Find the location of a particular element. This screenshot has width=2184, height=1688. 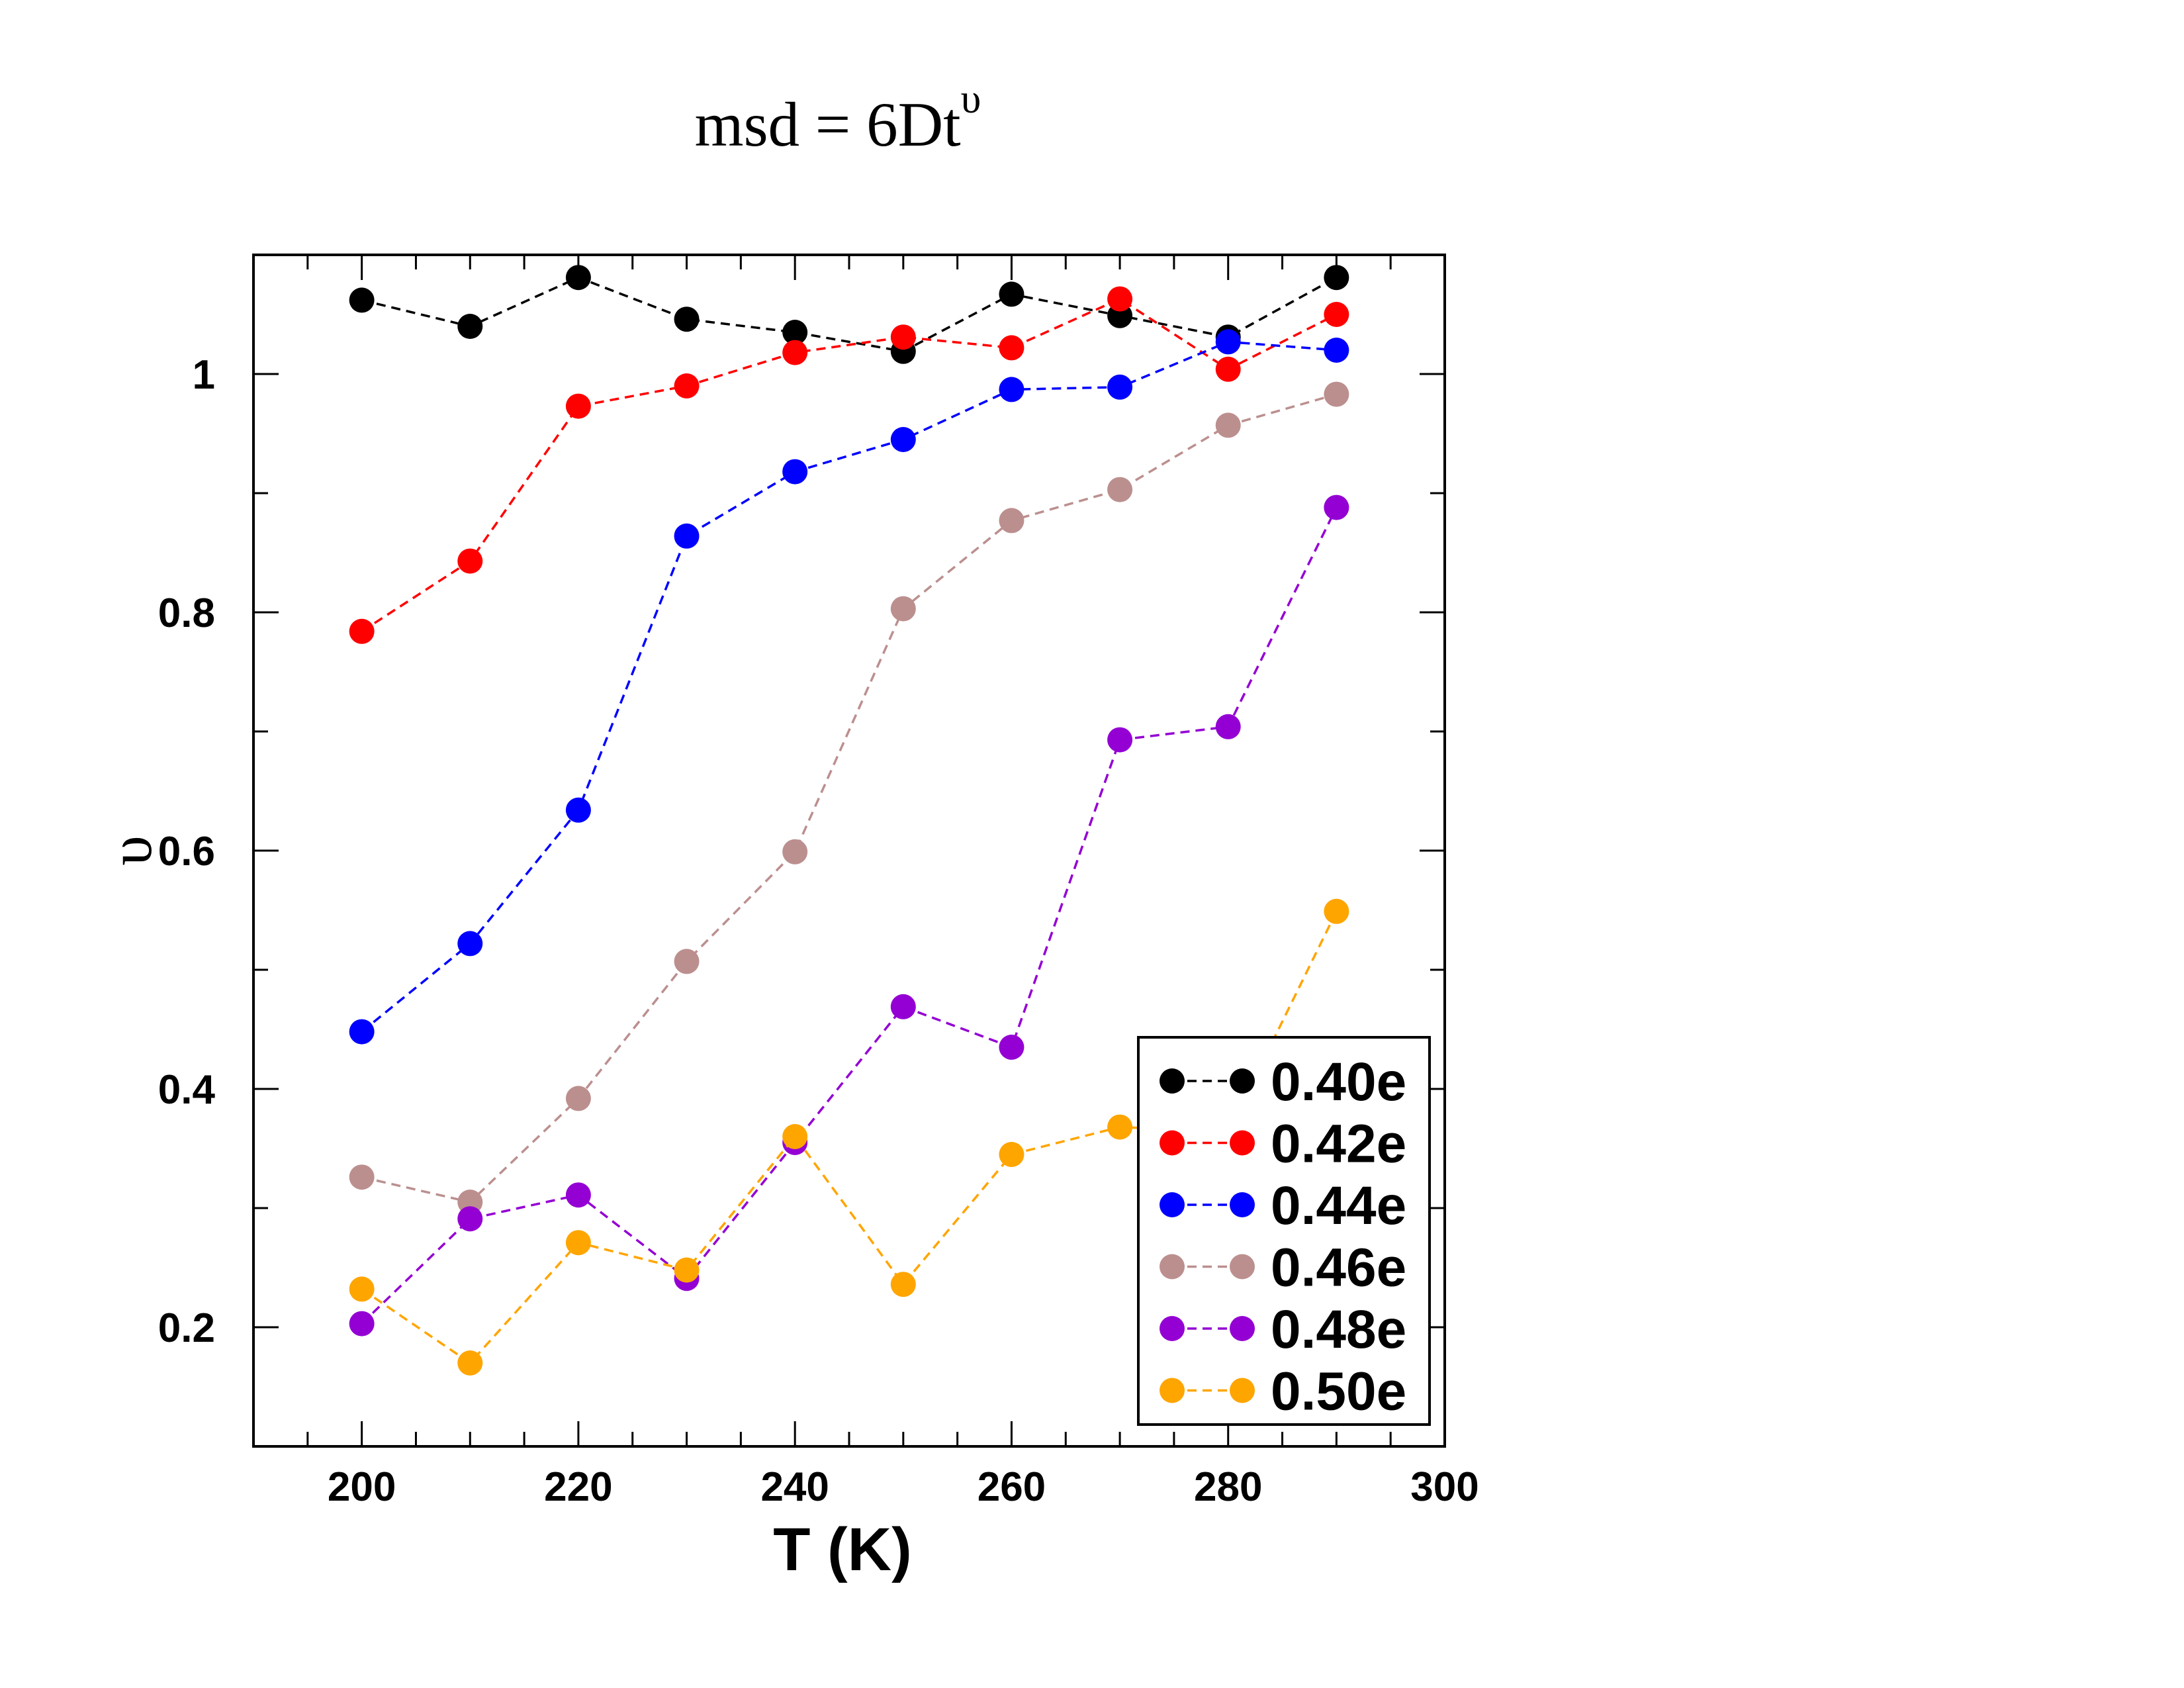

series-0.50e is located at coordinates (849, 1137).